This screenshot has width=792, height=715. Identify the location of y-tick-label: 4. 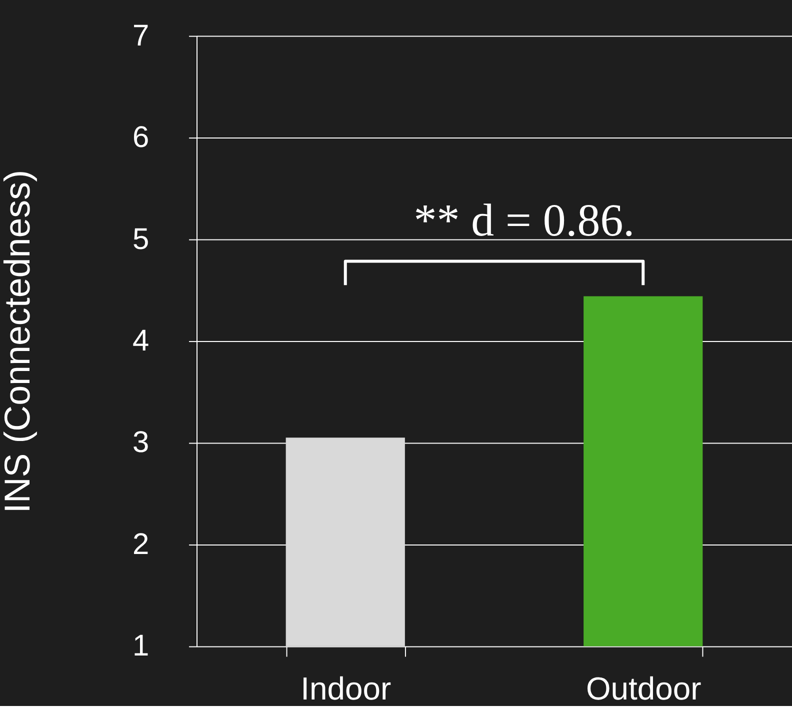
(141, 341).